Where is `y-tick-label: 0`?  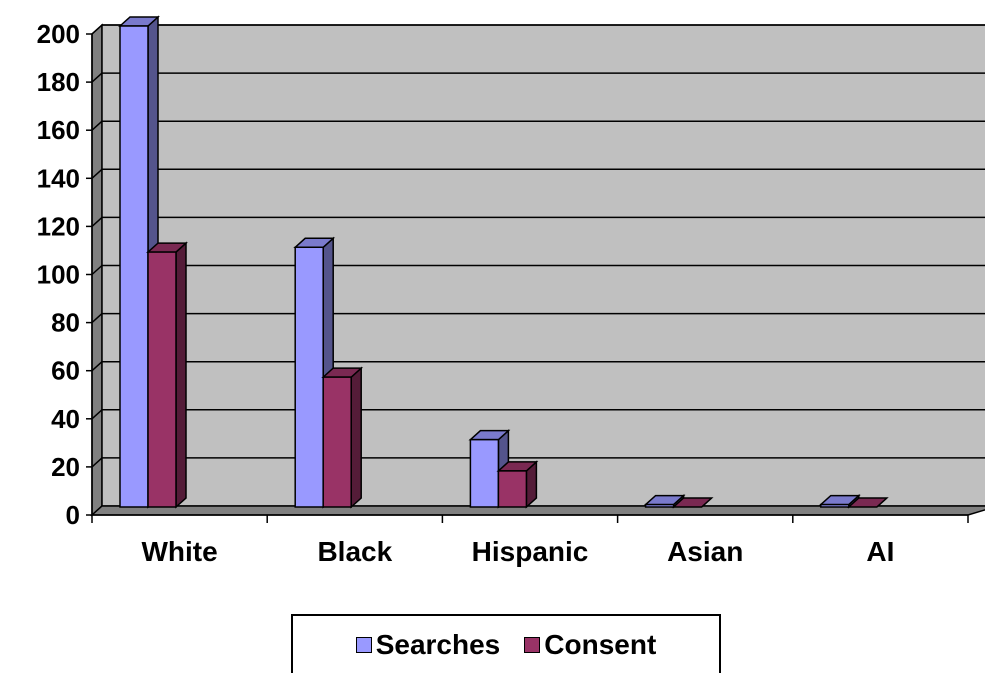 y-tick-label: 0 is located at coordinates (73, 515).